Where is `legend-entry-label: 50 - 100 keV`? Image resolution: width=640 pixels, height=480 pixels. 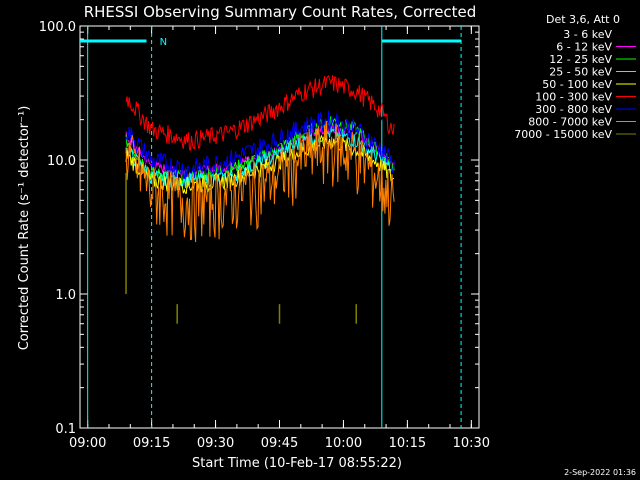 legend-entry-label: 50 - 100 keV is located at coordinates (577, 84).